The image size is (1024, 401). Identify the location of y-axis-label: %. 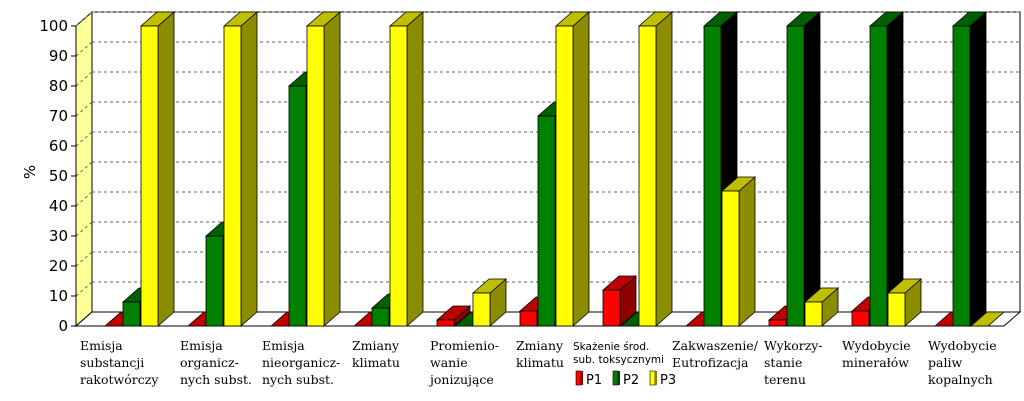
(30, 172).